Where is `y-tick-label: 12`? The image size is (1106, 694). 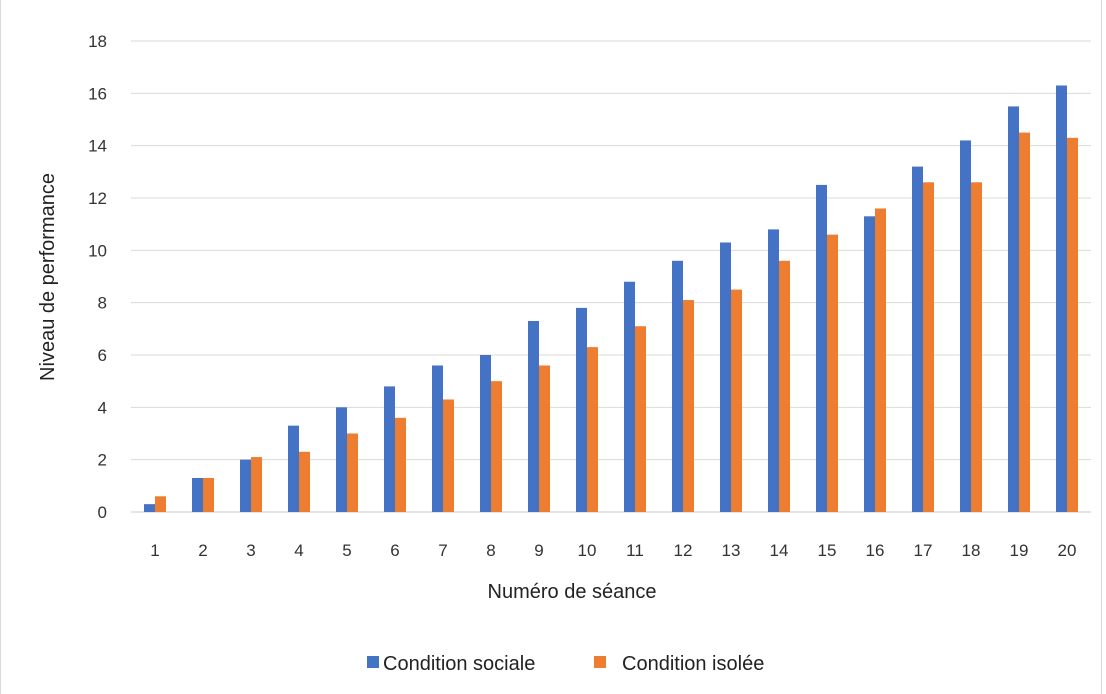
y-tick-label: 12 is located at coordinates (97, 198).